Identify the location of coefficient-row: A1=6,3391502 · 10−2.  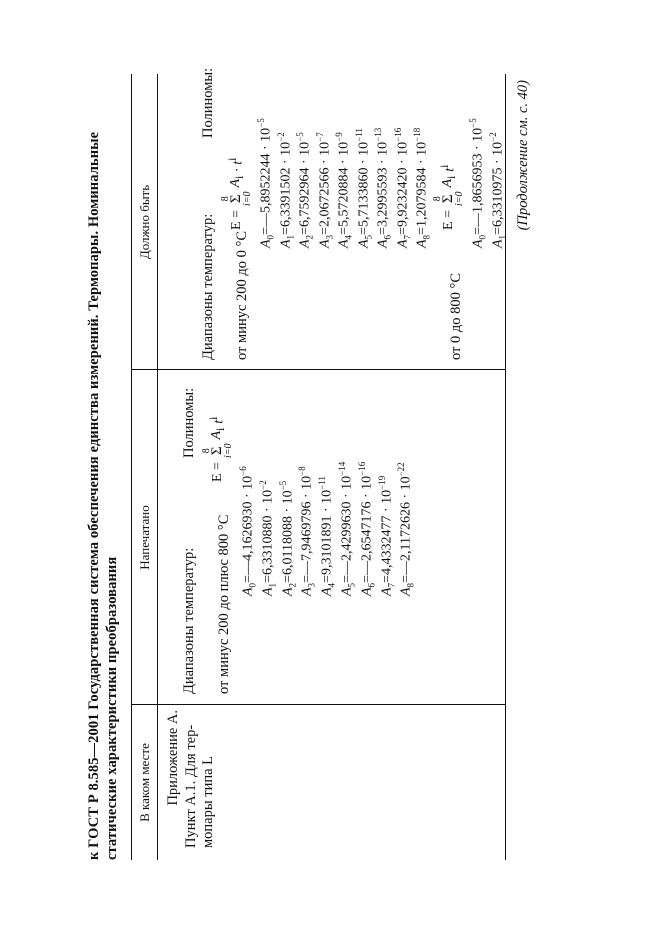
(285, 190).